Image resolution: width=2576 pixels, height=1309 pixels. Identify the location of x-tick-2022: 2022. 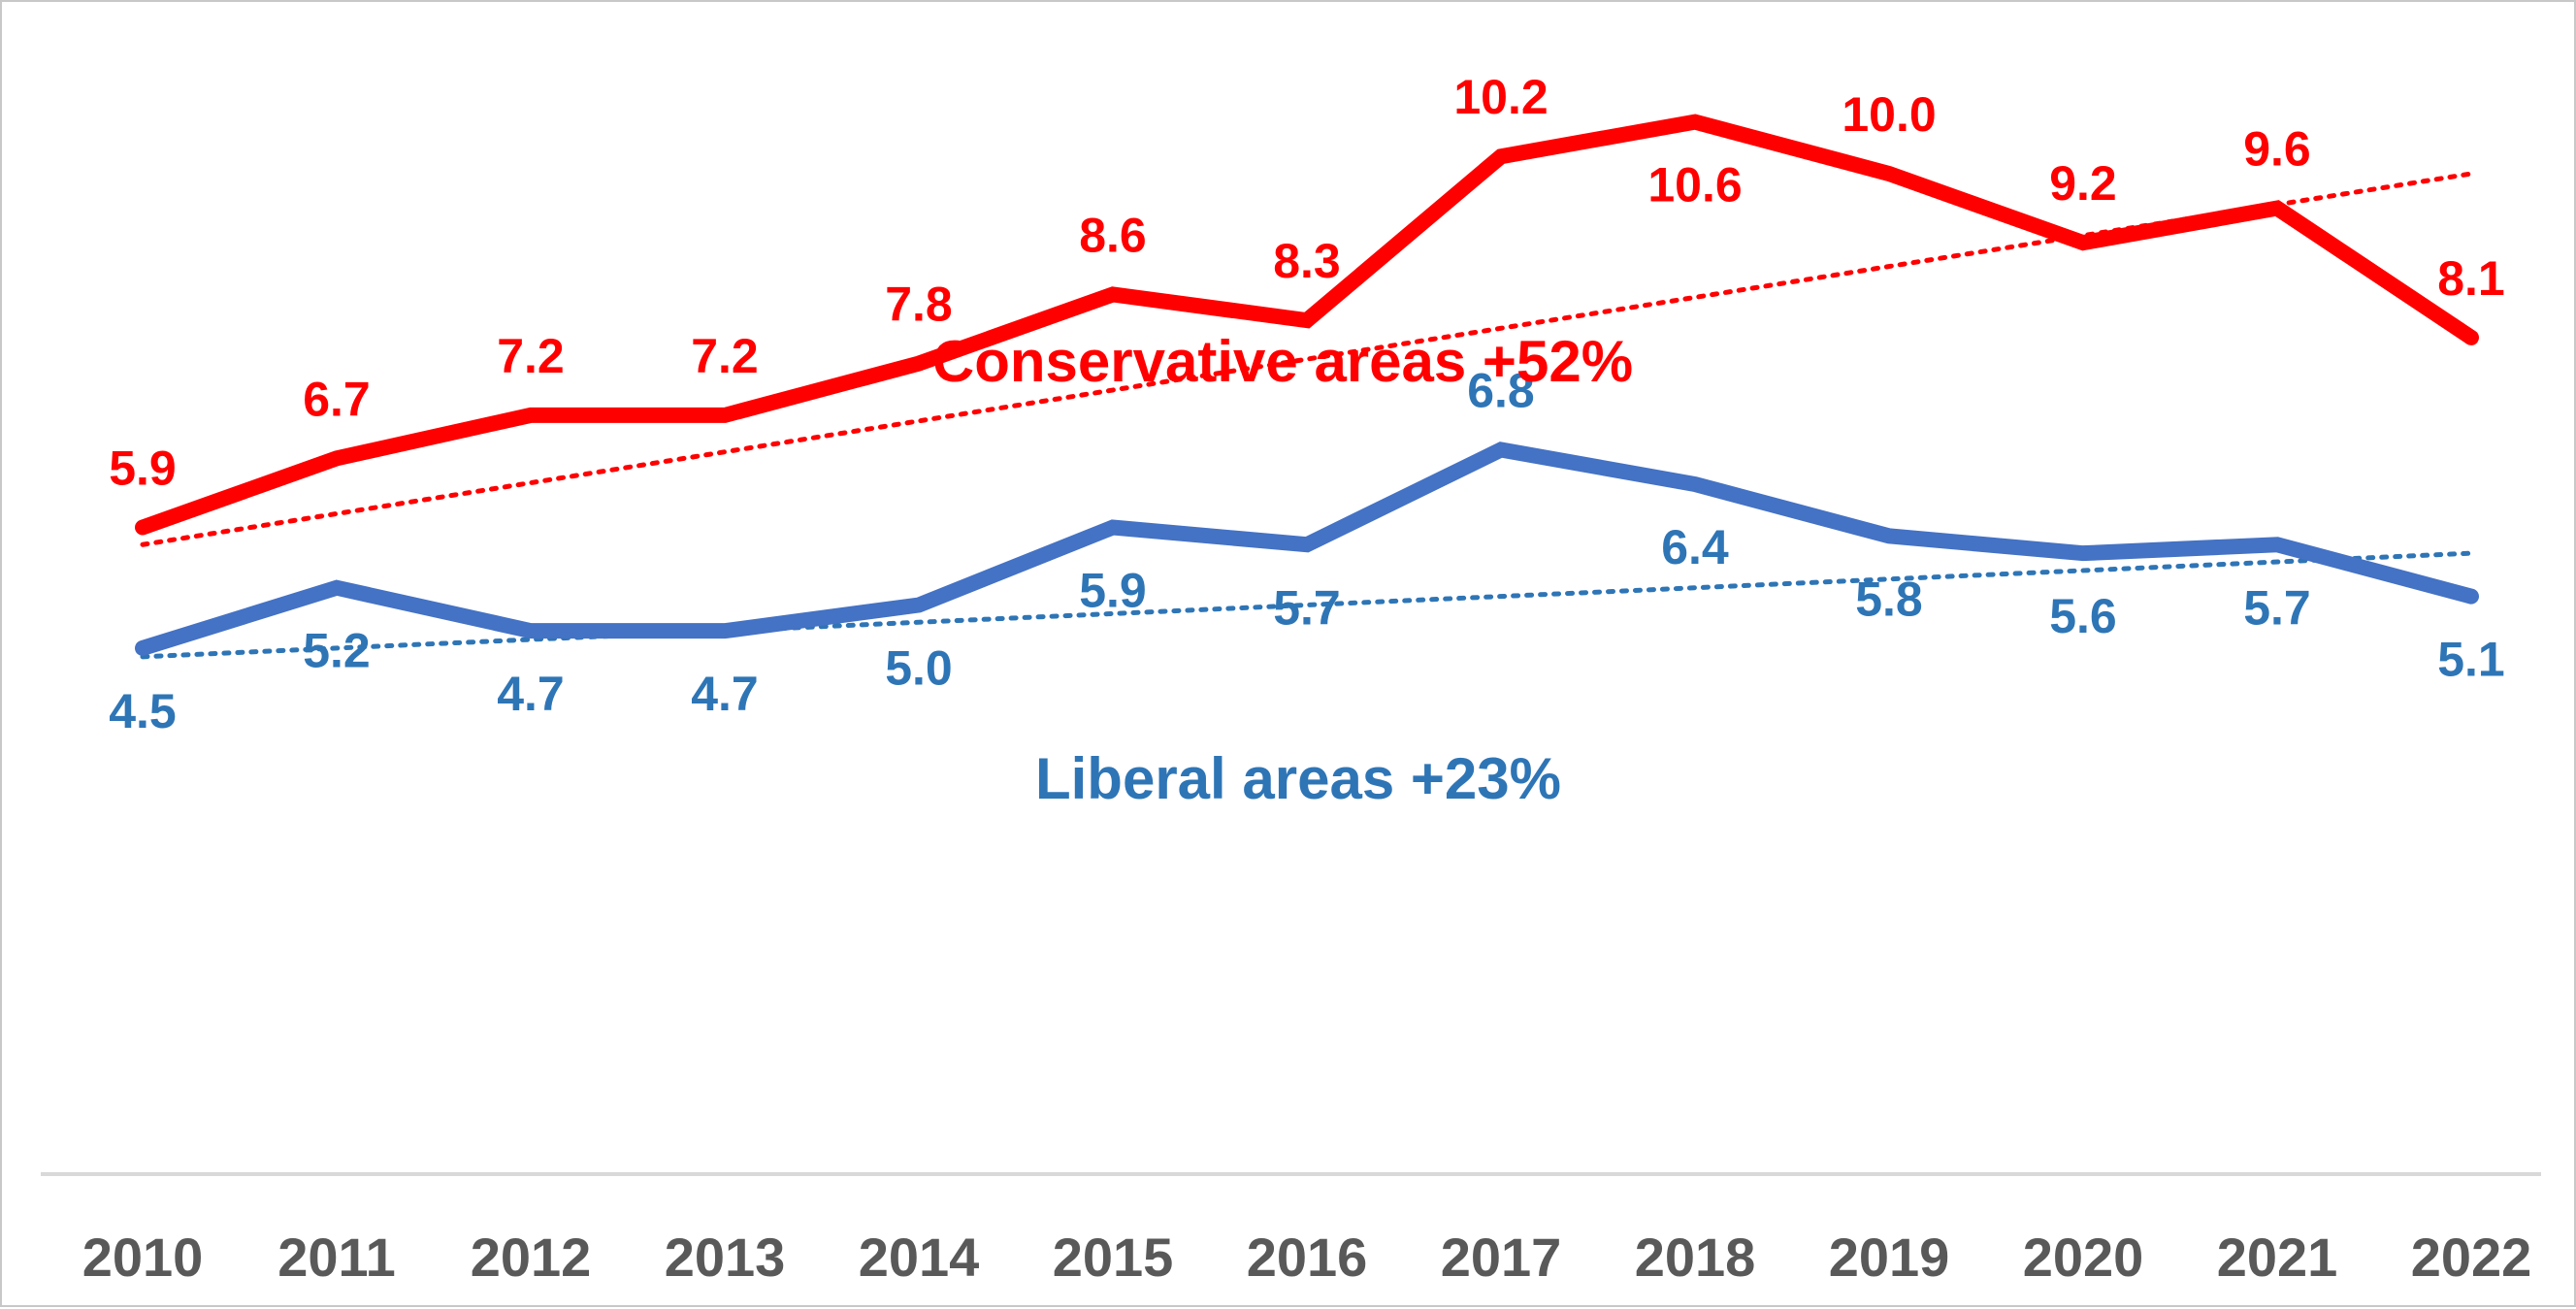
(2471, 1257).